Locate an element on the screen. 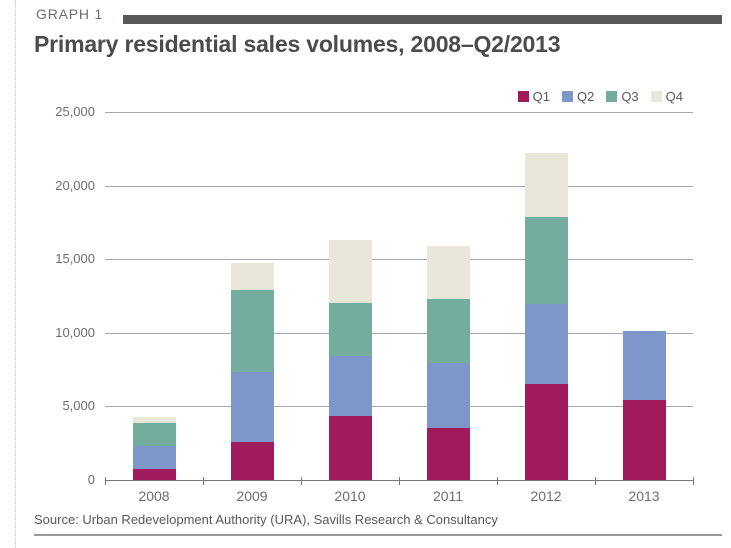  legend-item-q1: Q1 is located at coordinates (533, 96).